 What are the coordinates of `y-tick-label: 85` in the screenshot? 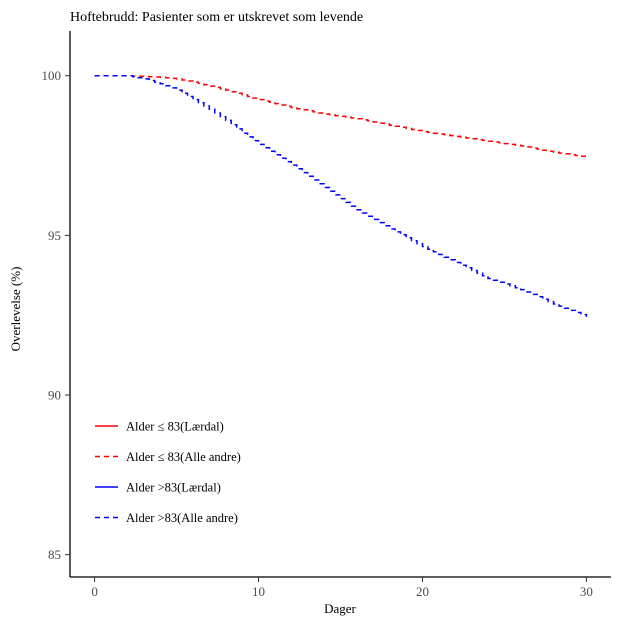 It's located at (54, 554).